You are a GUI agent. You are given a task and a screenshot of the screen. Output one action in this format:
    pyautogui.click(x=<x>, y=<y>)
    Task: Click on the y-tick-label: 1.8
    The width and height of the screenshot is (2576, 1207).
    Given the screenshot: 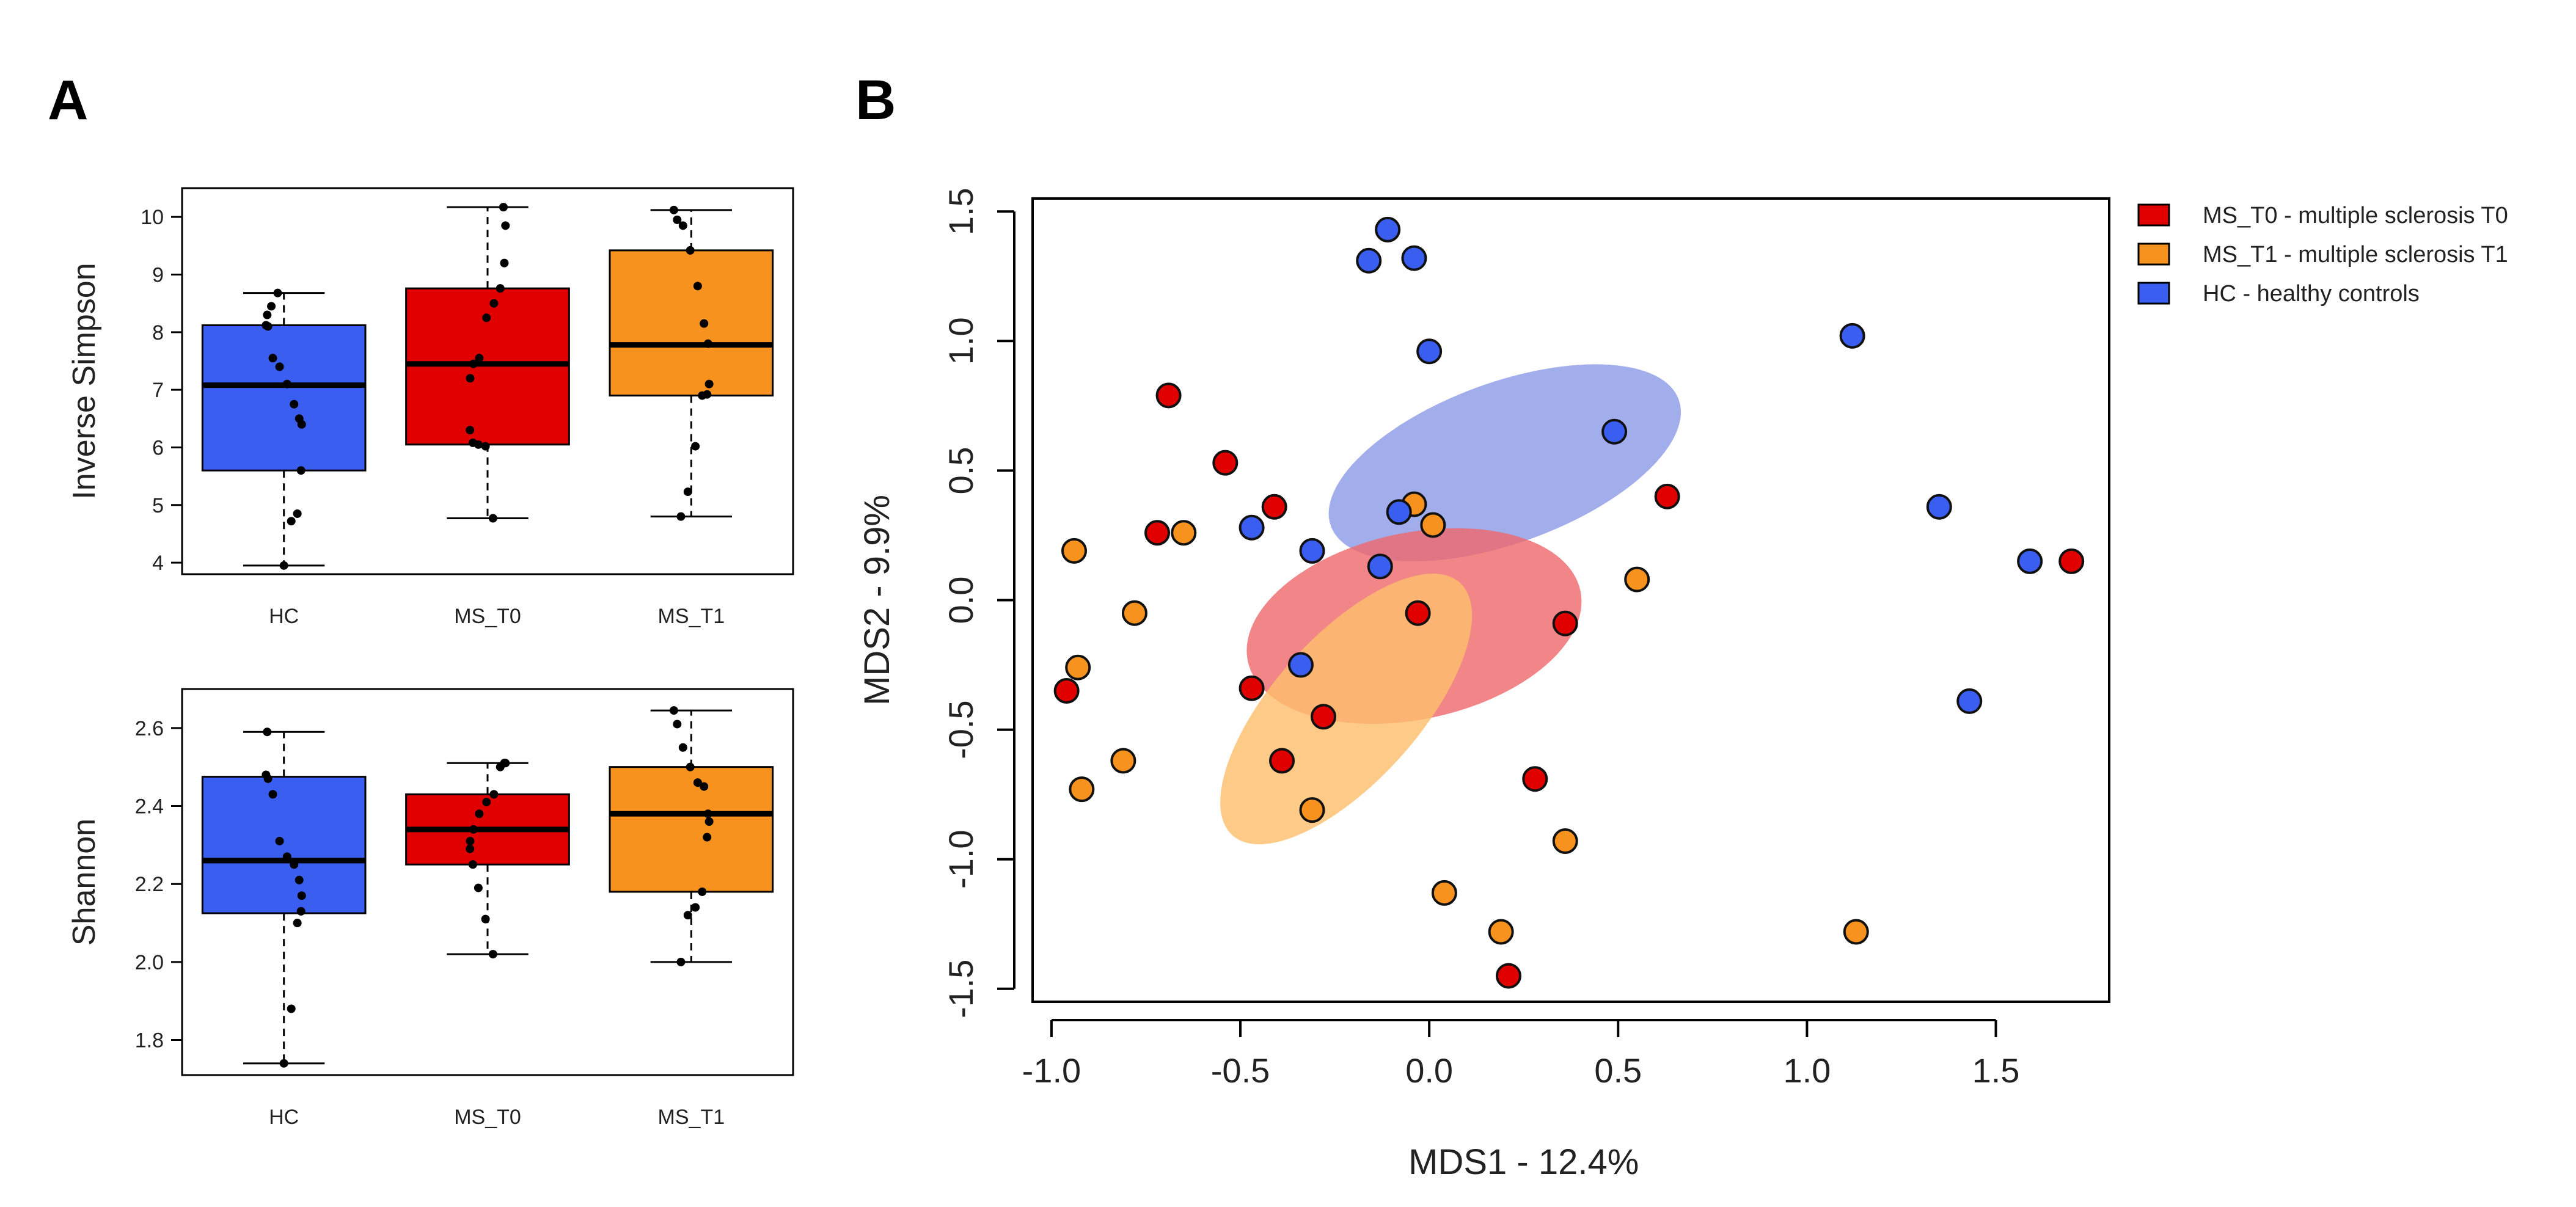 What is the action you would take?
    pyautogui.click(x=149, y=1040)
    